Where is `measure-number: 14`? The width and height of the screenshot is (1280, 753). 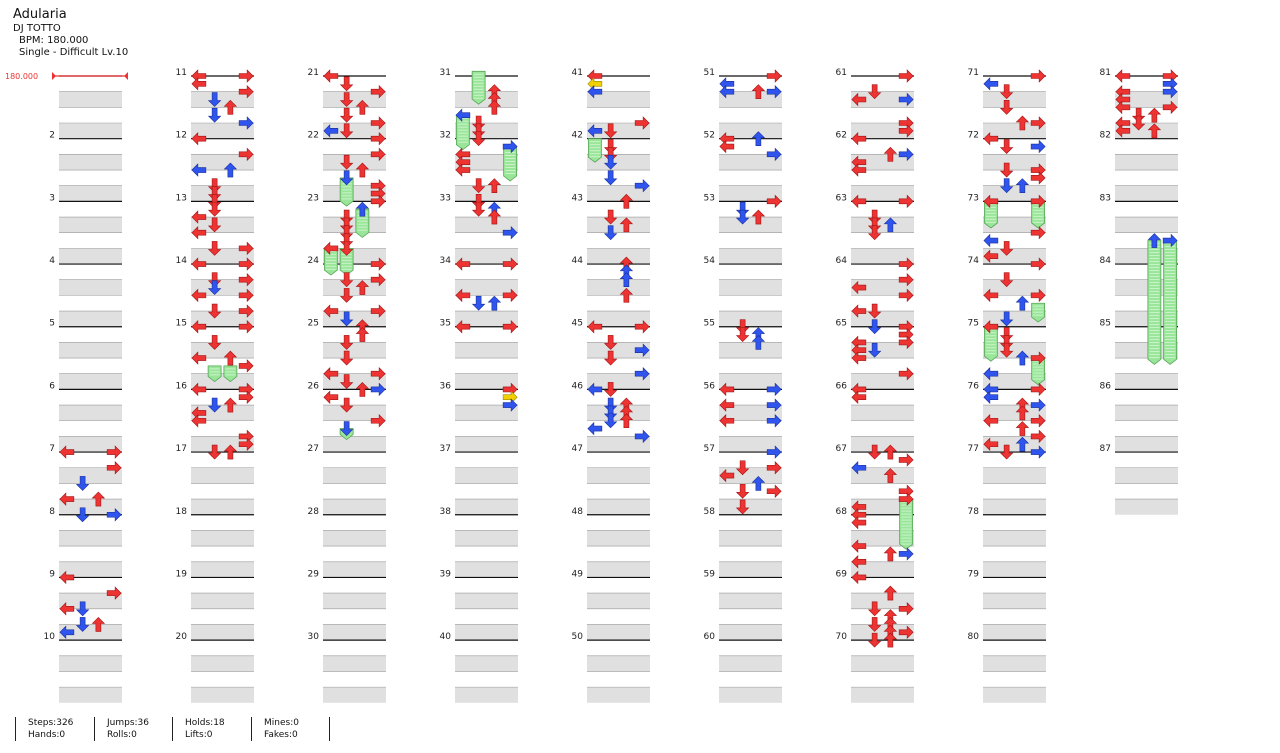
measure-number: 14 is located at coordinates (182, 261).